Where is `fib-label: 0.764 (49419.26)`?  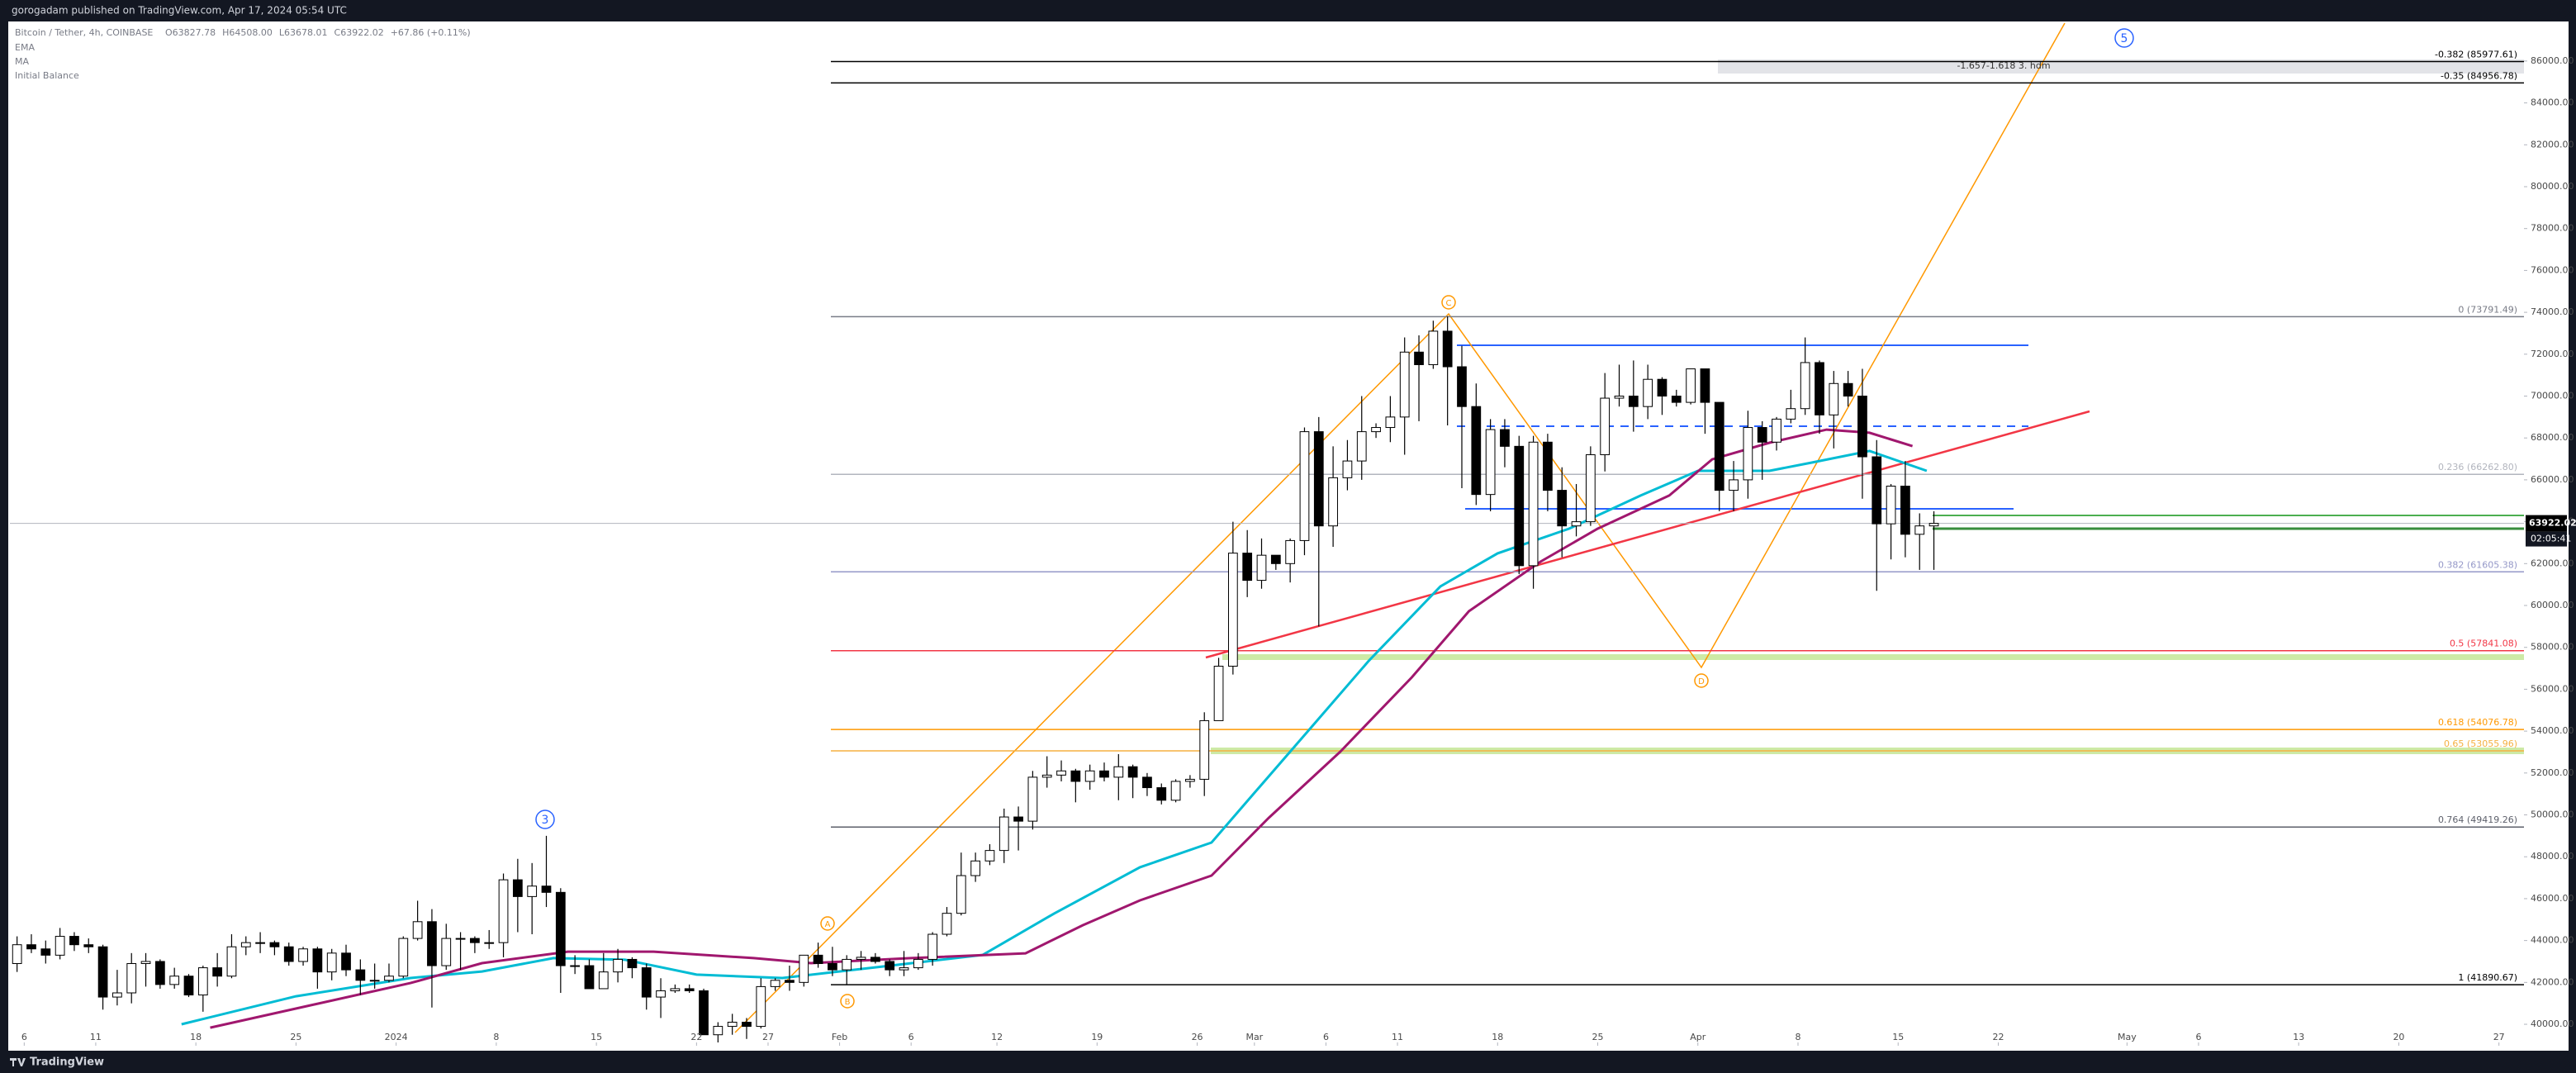
fib-label: 0.764 (49419.26) is located at coordinates (2477, 820).